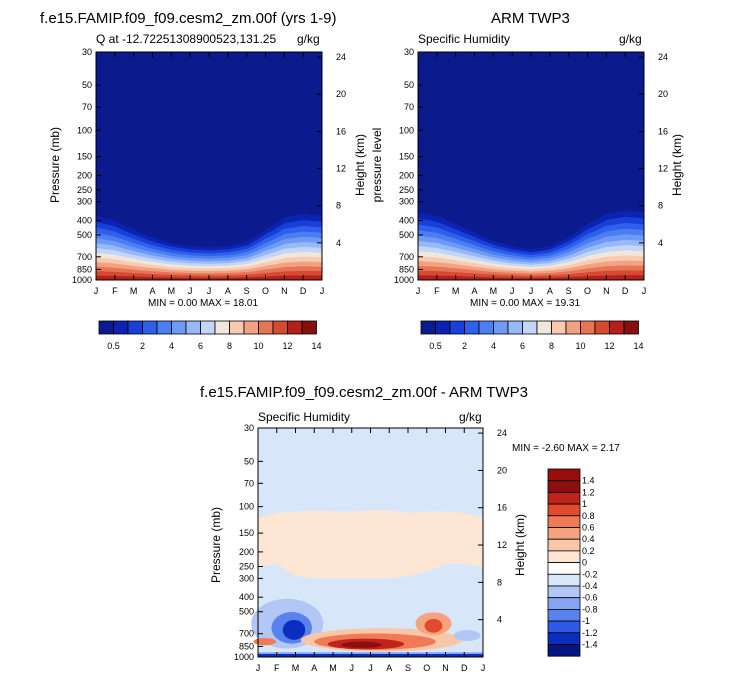 The image size is (733, 680). What do you see at coordinates (590, 574) in the screenshot?
I see `diff-colorbar-label-8: -0.2` at bounding box center [590, 574].